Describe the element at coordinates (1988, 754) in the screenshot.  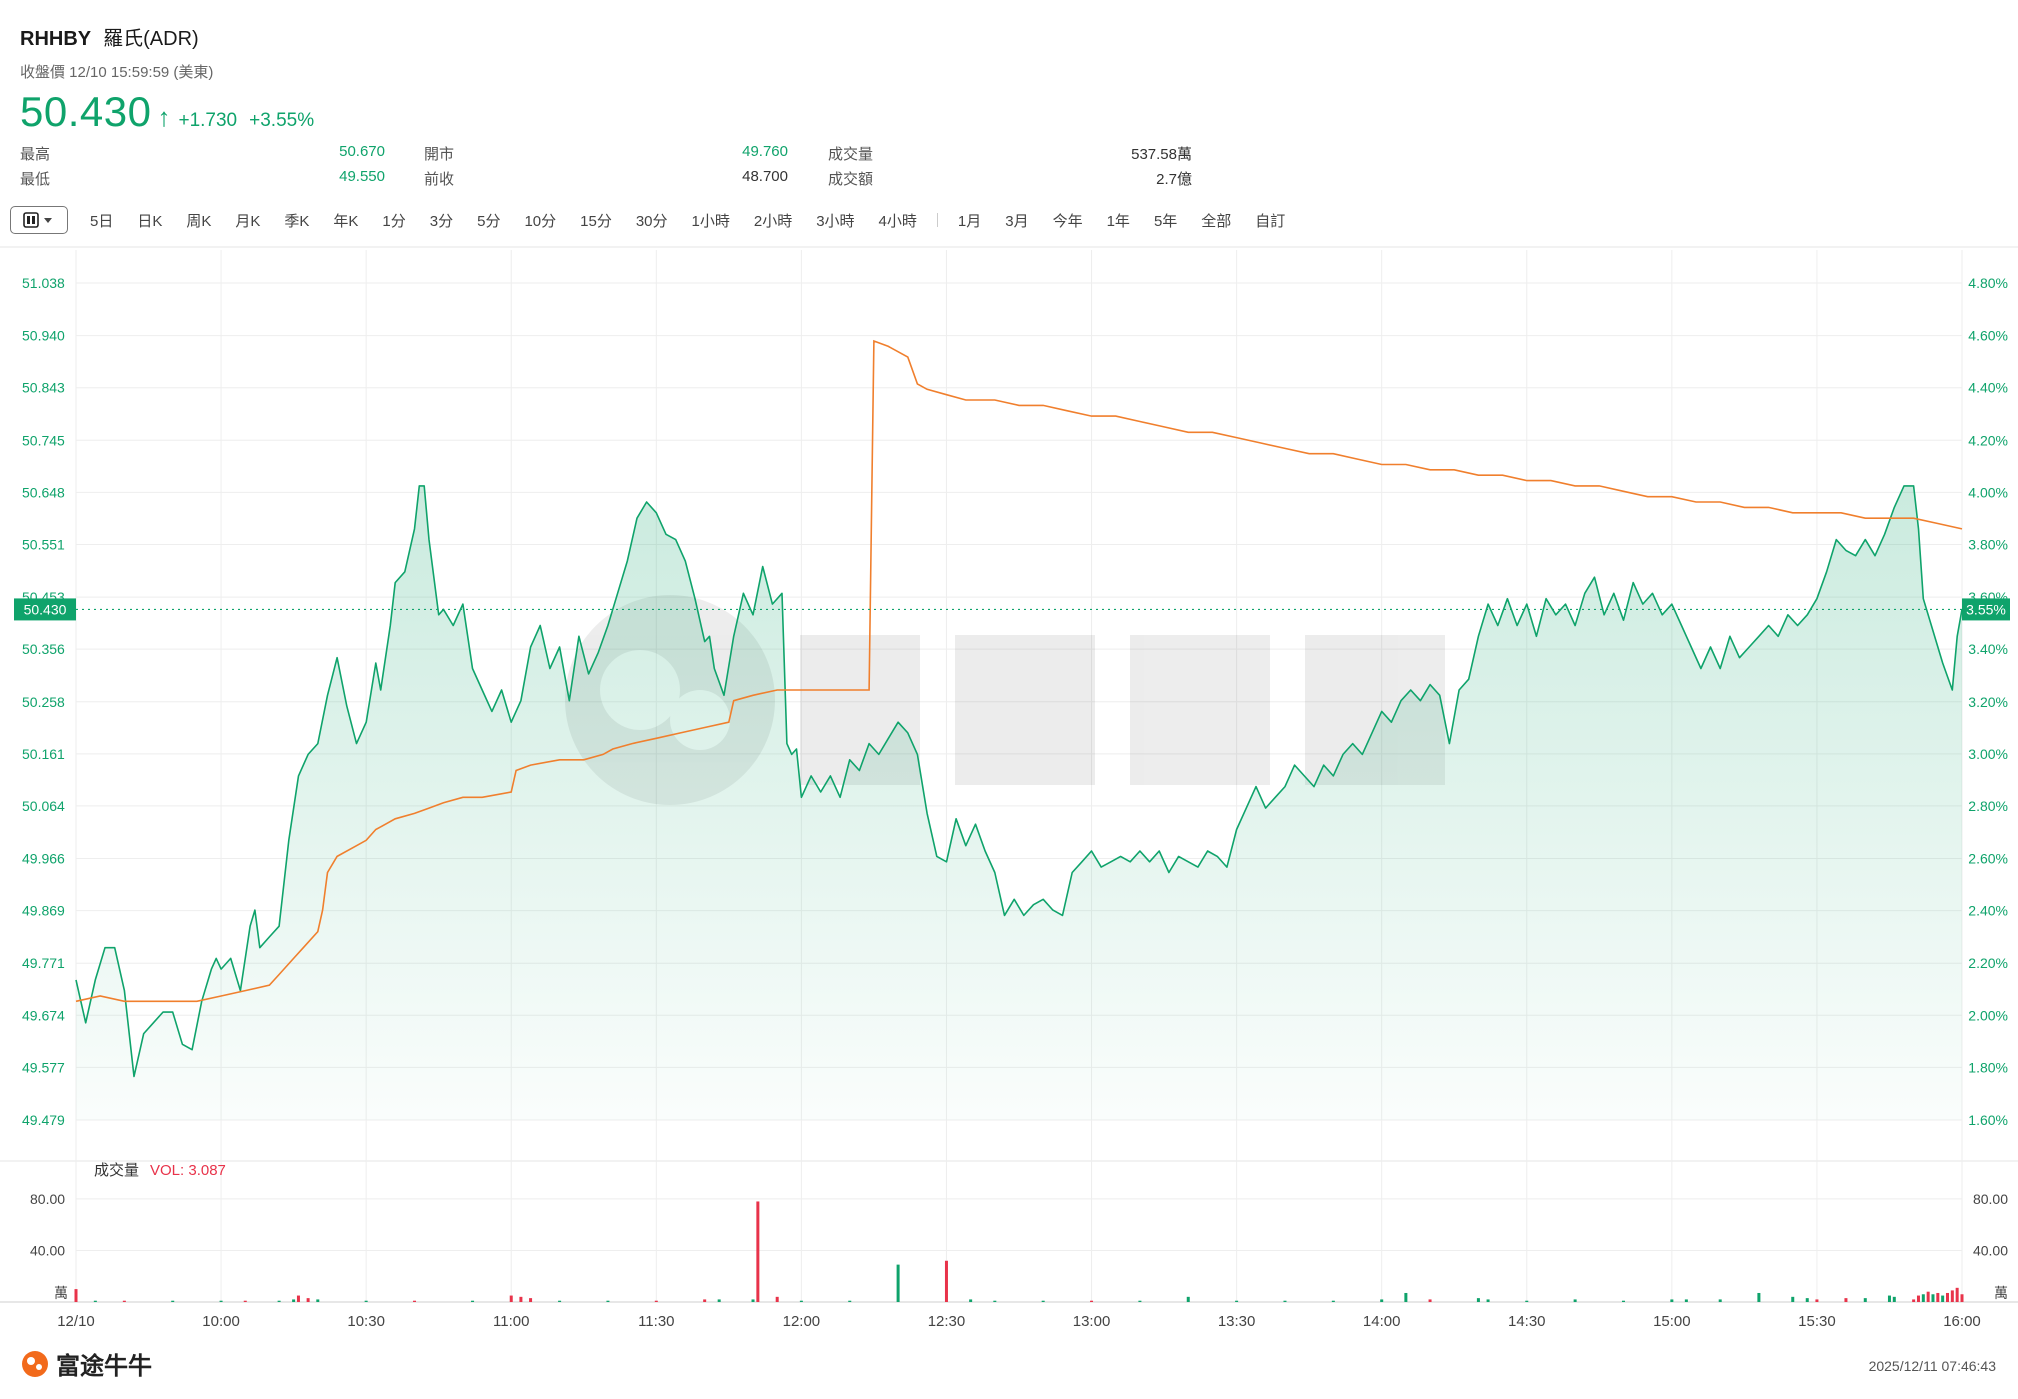
I see `right-tick-label: 3.00%` at that location.